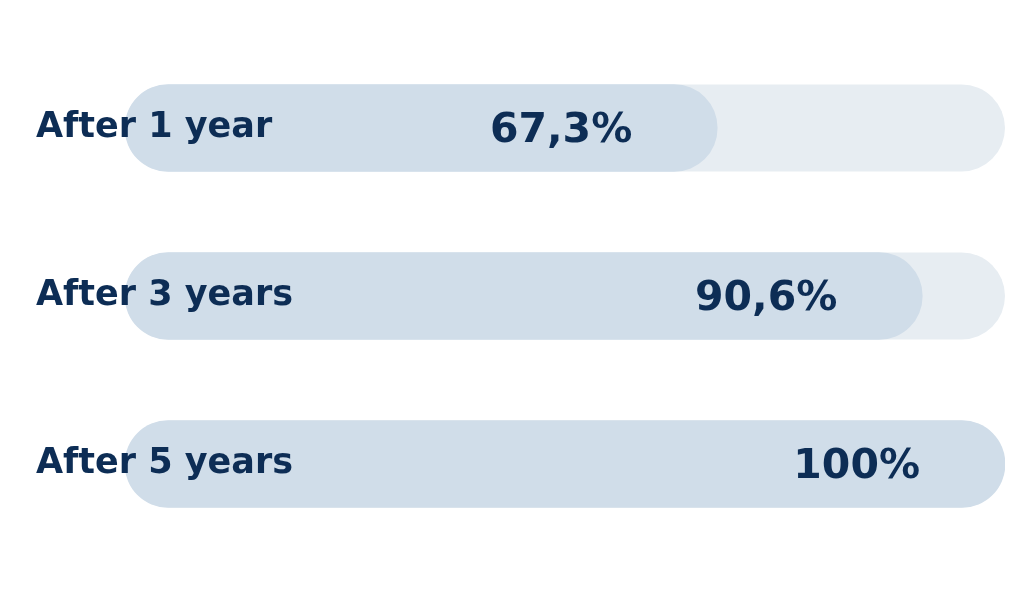 This screenshot has width=1024, height=600. What do you see at coordinates (154, 125) in the screenshot?
I see `y-tick-label: After 1 year` at bounding box center [154, 125].